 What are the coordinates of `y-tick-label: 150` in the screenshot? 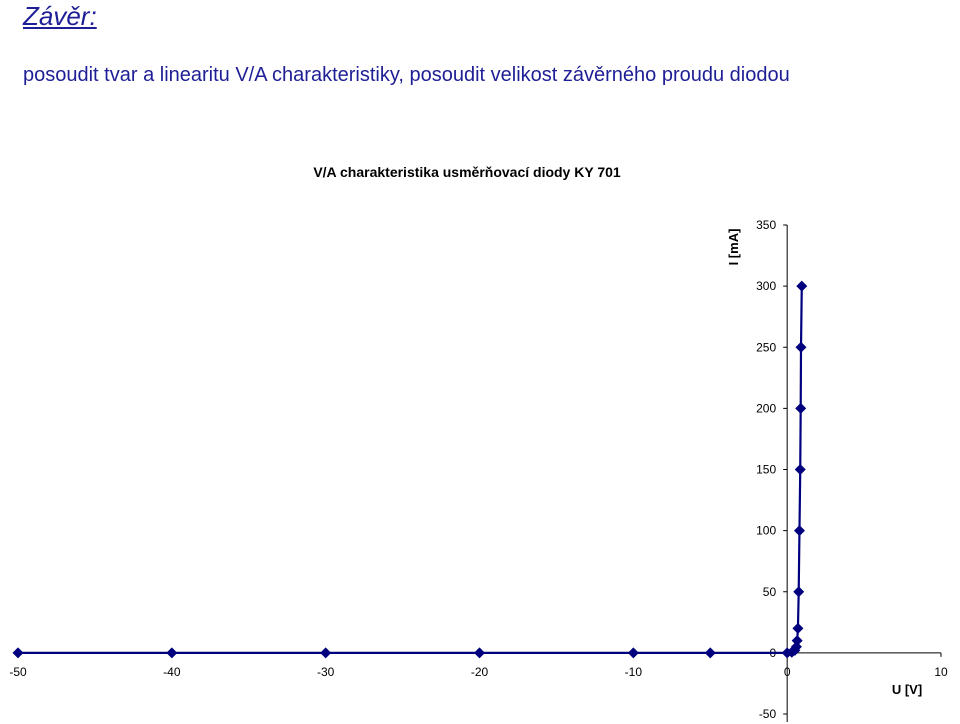 It's located at (766, 470).